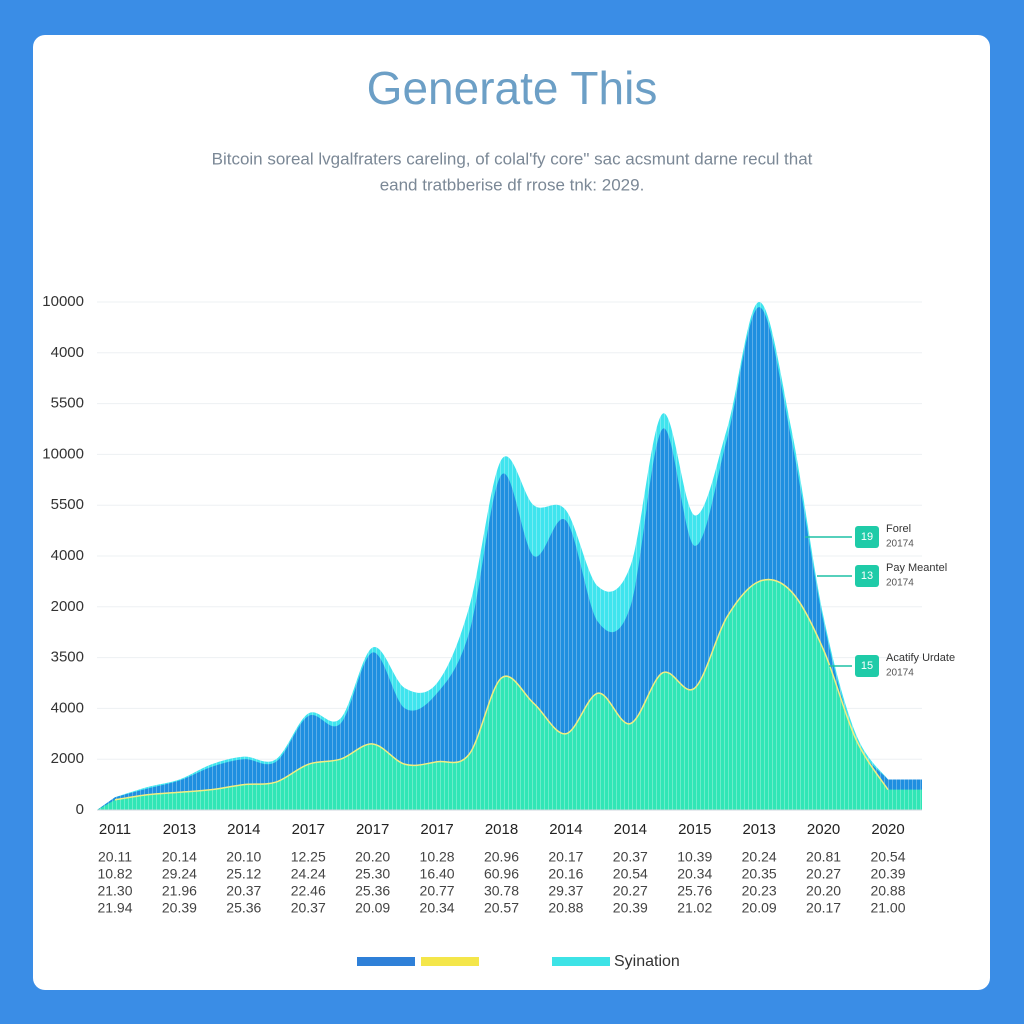  I want to click on table-cell: 12.25, so click(308, 857).